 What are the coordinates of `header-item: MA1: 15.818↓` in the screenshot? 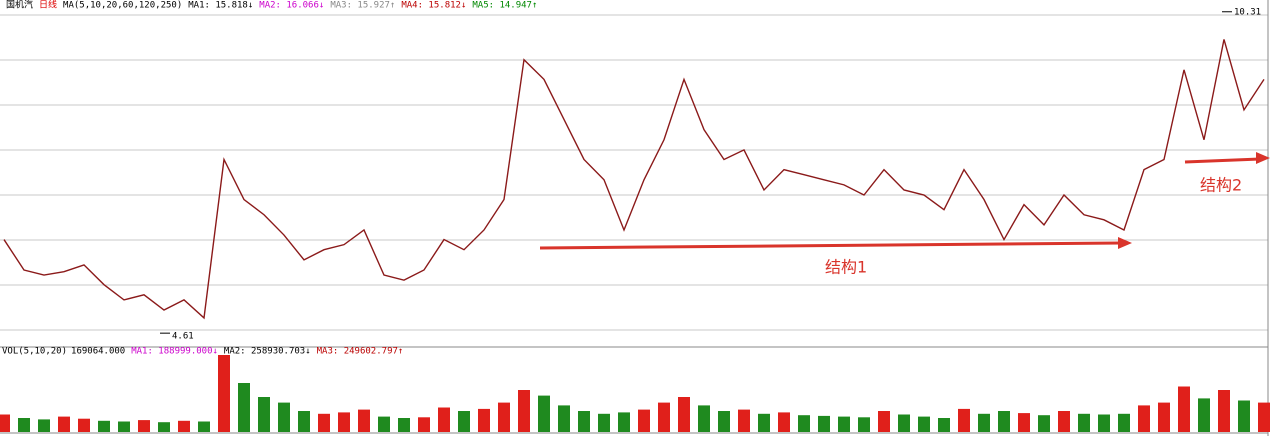 It's located at (220, 6).